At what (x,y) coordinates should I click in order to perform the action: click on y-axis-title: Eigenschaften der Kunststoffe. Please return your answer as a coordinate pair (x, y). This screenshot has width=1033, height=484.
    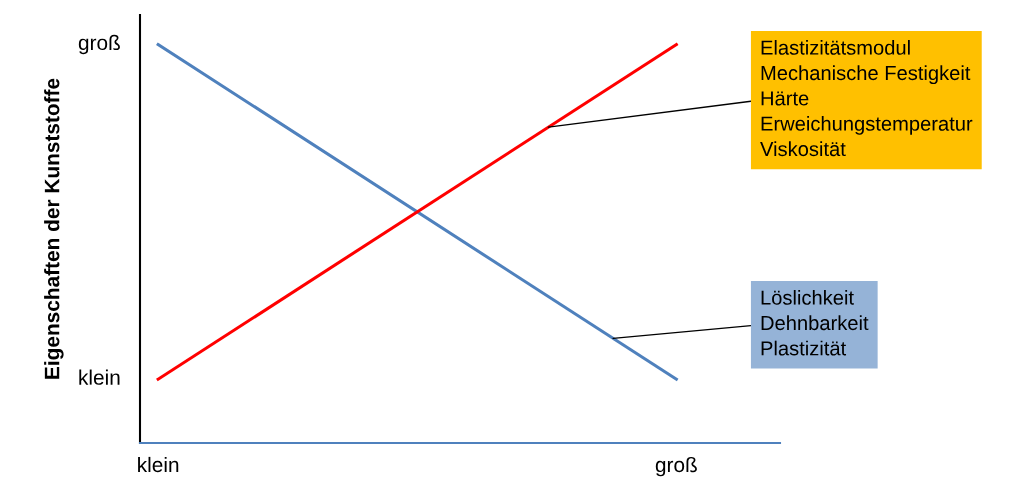
    Looking at the image, I should click on (54, 228).